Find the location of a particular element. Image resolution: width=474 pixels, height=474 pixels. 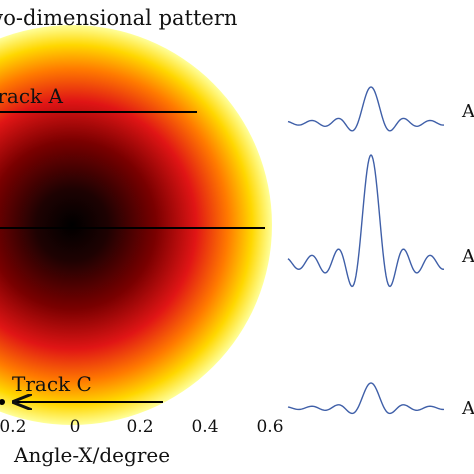

x-axis-ticks: -0.2 0 0.2 0.4 0.6 is located at coordinates (142, 427).